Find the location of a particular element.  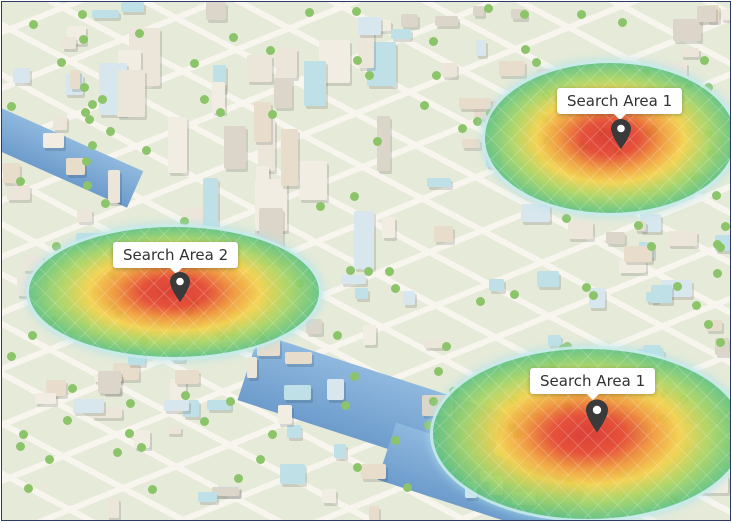

search-area-label-2: Search Area 2 is located at coordinates (176, 258).